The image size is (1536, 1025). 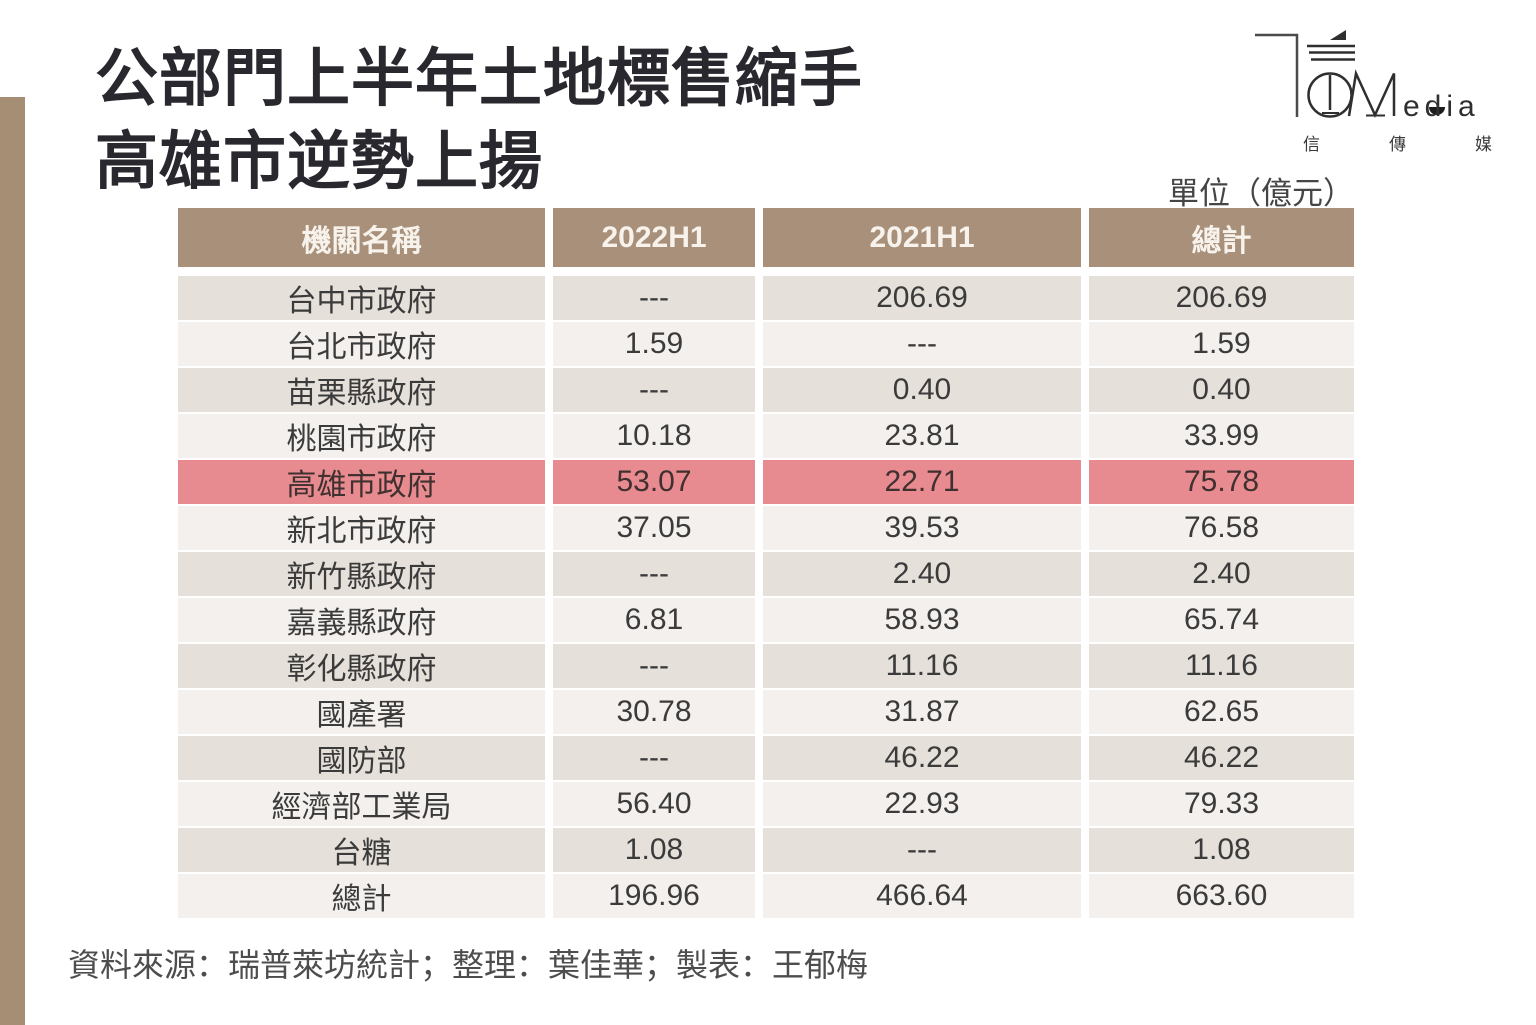 What do you see at coordinates (1441, 106) in the screenshot?
I see `logo-latin-text: edia` at bounding box center [1441, 106].